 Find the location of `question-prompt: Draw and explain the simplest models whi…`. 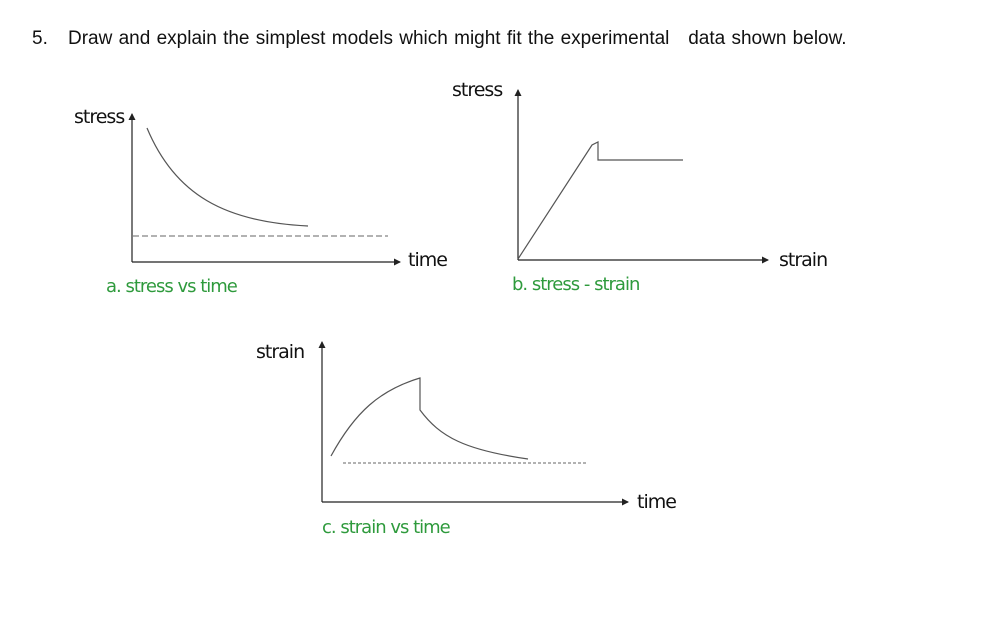

question-prompt: Draw and explain the simplest models whi… is located at coordinates (457, 38).